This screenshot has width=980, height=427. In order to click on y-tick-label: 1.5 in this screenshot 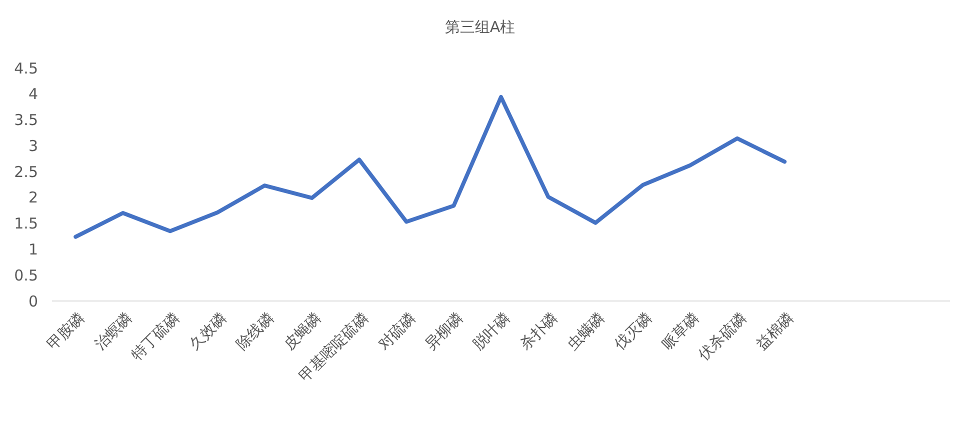, I will do `click(26, 223)`.